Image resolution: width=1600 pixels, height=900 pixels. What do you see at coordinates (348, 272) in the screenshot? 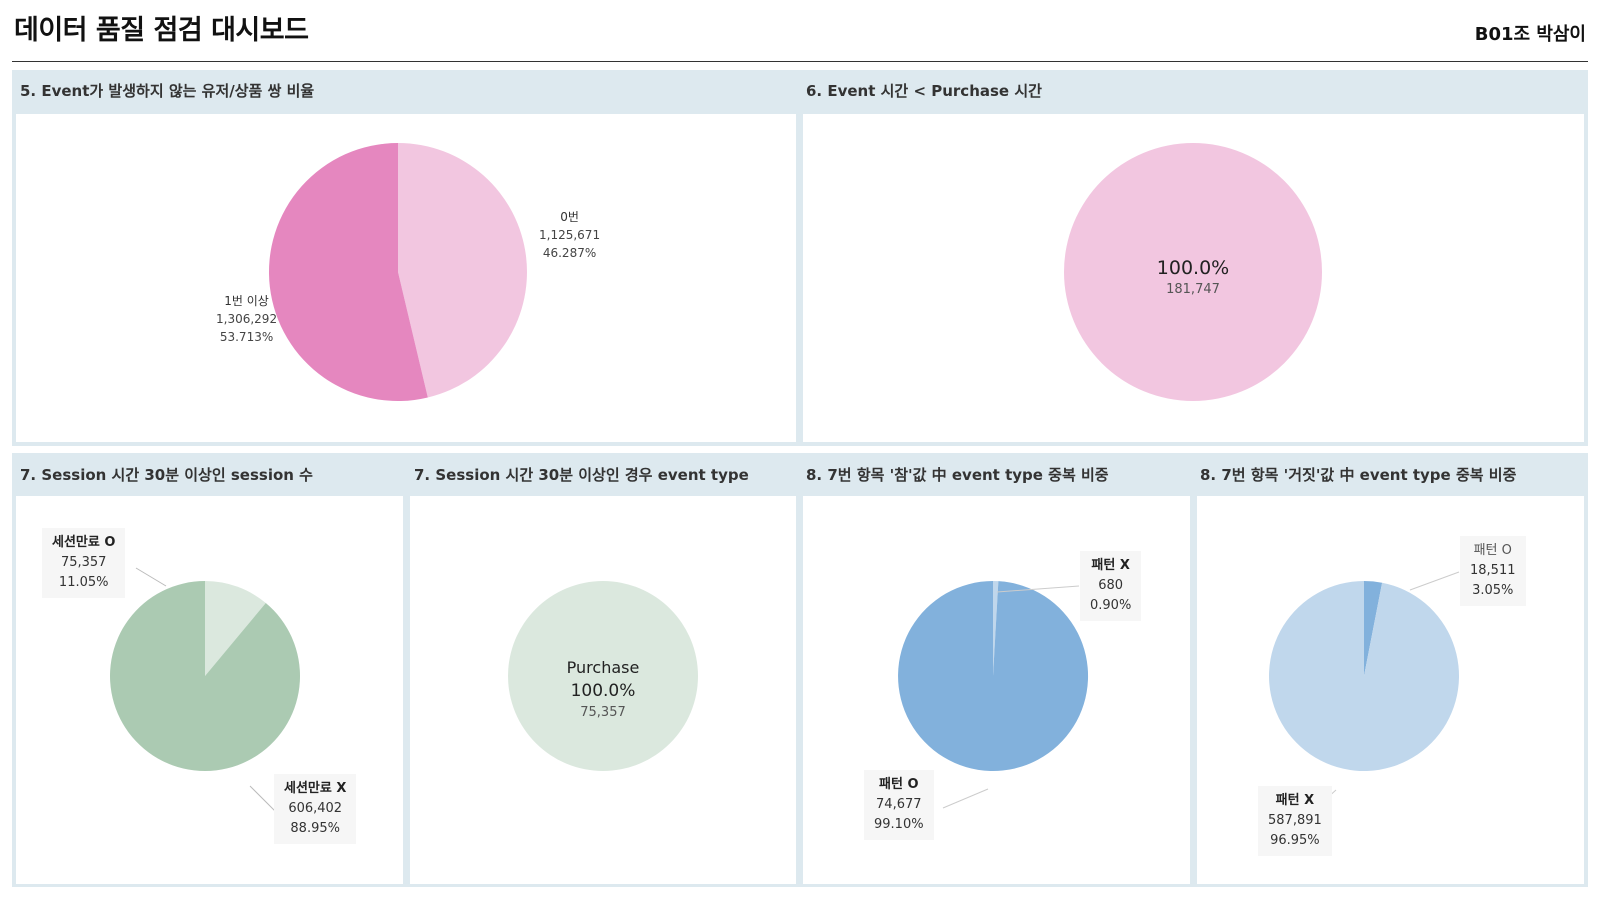
I see `pie-slice-1-or-more` at bounding box center [348, 272].